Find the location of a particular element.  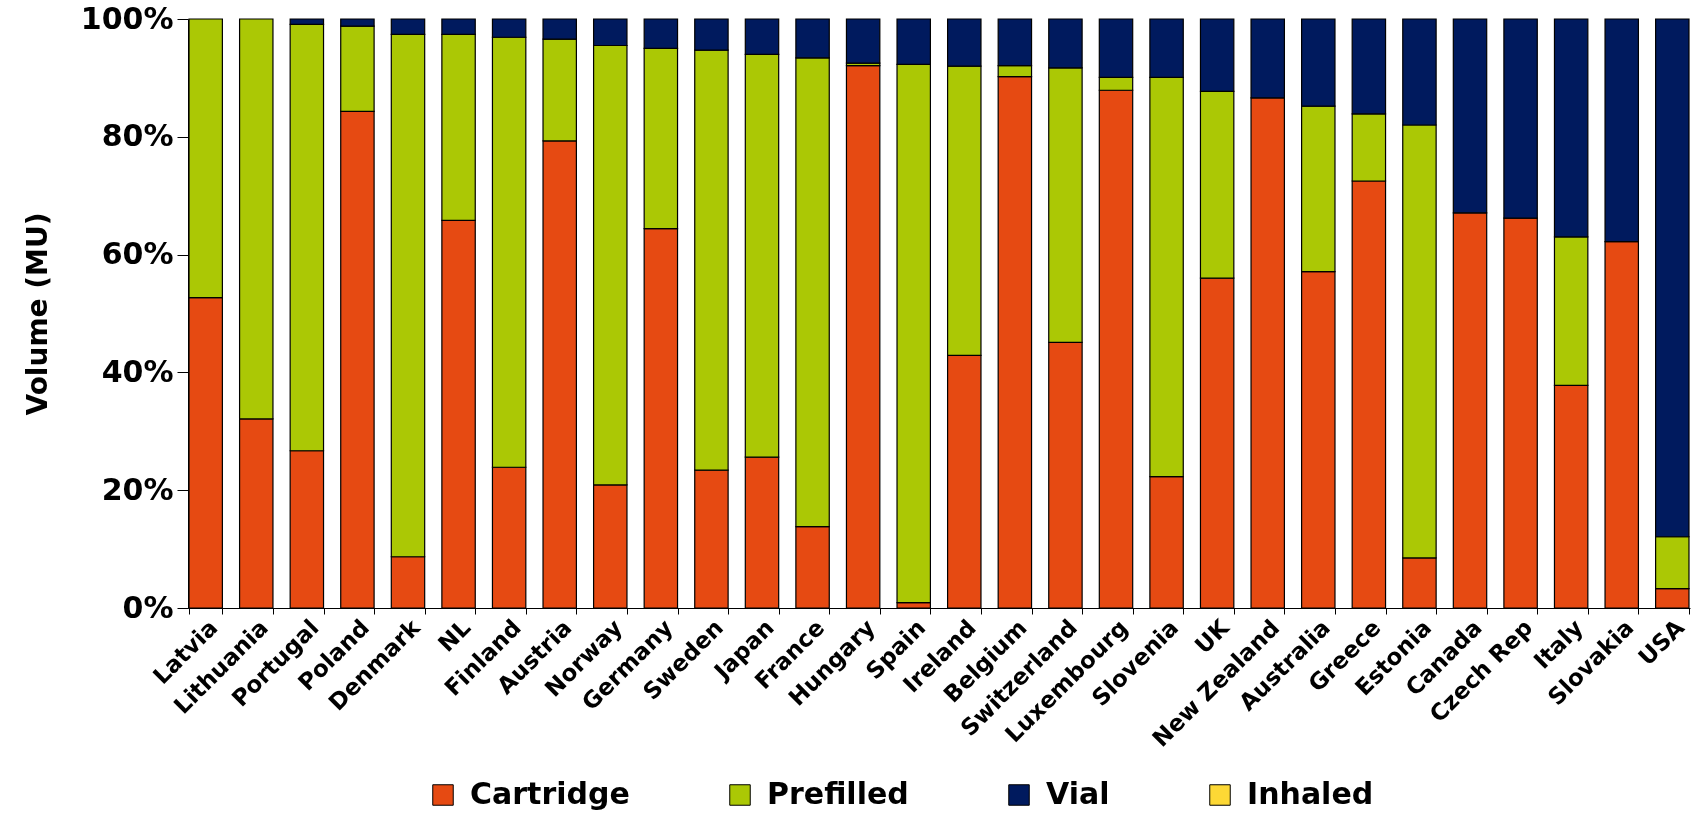

legend-label: Cartridge is located at coordinates (550, 793).